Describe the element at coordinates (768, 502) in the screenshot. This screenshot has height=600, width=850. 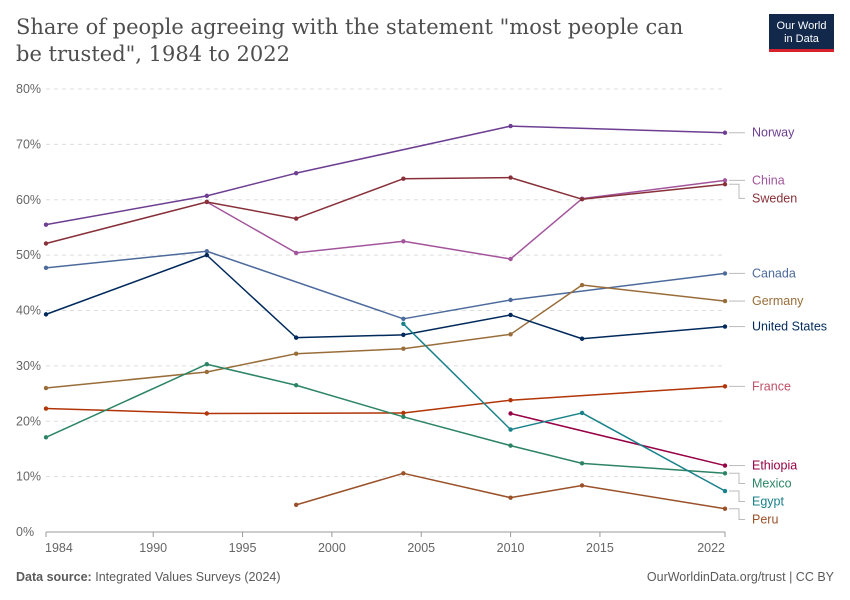
I see `series-label: Egypt` at that location.